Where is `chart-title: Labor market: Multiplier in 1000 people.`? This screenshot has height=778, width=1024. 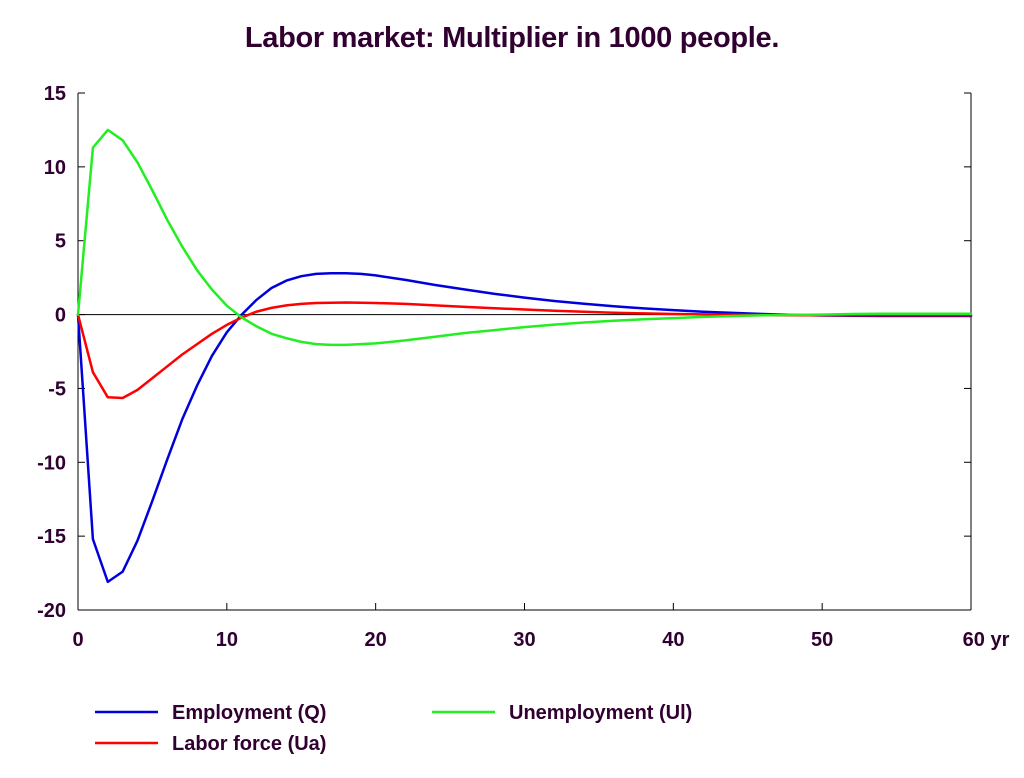
chart-title: Labor market: Multiplier in 1000 people. is located at coordinates (512, 38).